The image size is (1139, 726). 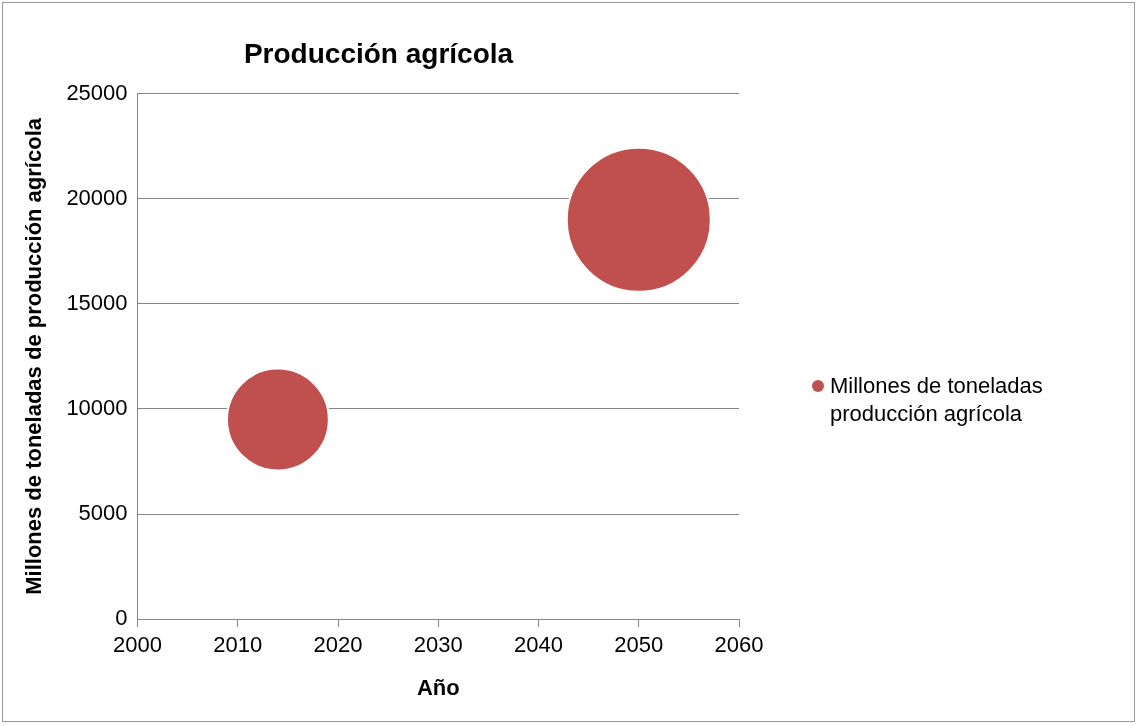 What do you see at coordinates (378, 53) in the screenshot?
I see `chart-title: Producción agrícola` at bounding box center [378, 53].